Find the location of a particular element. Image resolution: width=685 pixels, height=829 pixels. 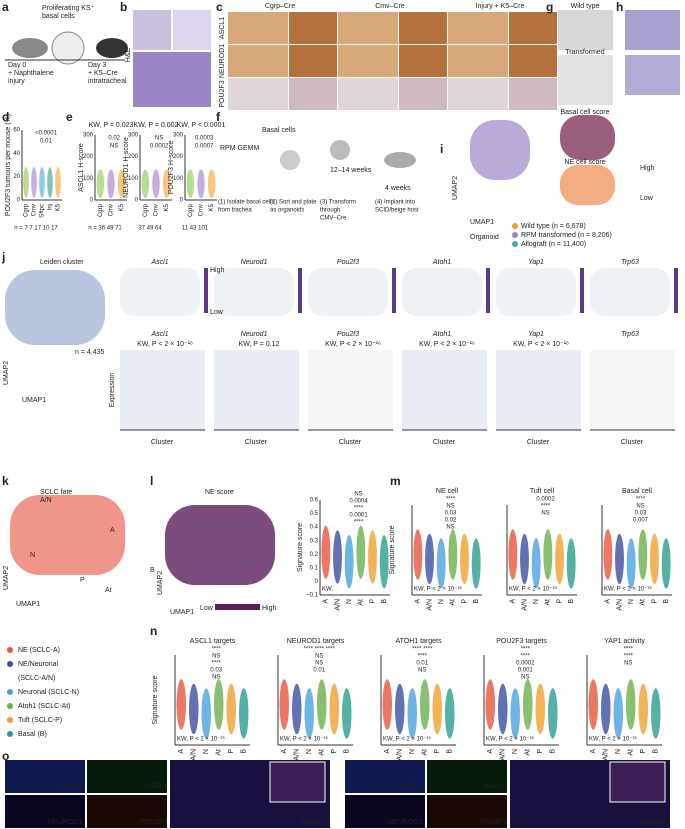

y-tick-label: 0.3 is located at coordinates (314, 541).